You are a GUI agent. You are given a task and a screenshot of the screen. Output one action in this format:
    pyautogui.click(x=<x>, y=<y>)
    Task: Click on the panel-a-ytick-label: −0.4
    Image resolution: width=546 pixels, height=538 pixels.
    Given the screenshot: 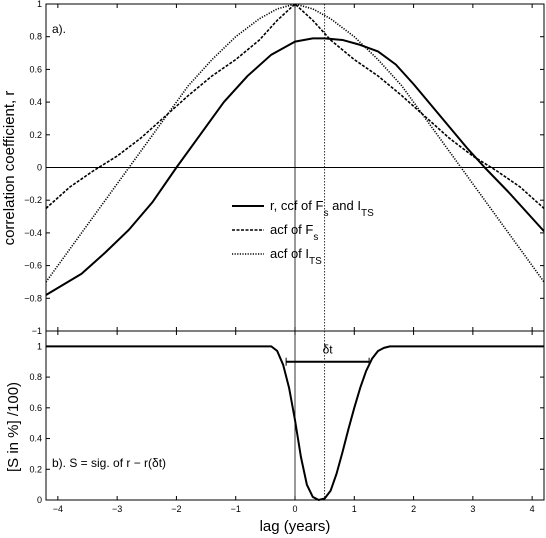 What is the action you would take?
    pyautogui.click(x=33, y=233)
    